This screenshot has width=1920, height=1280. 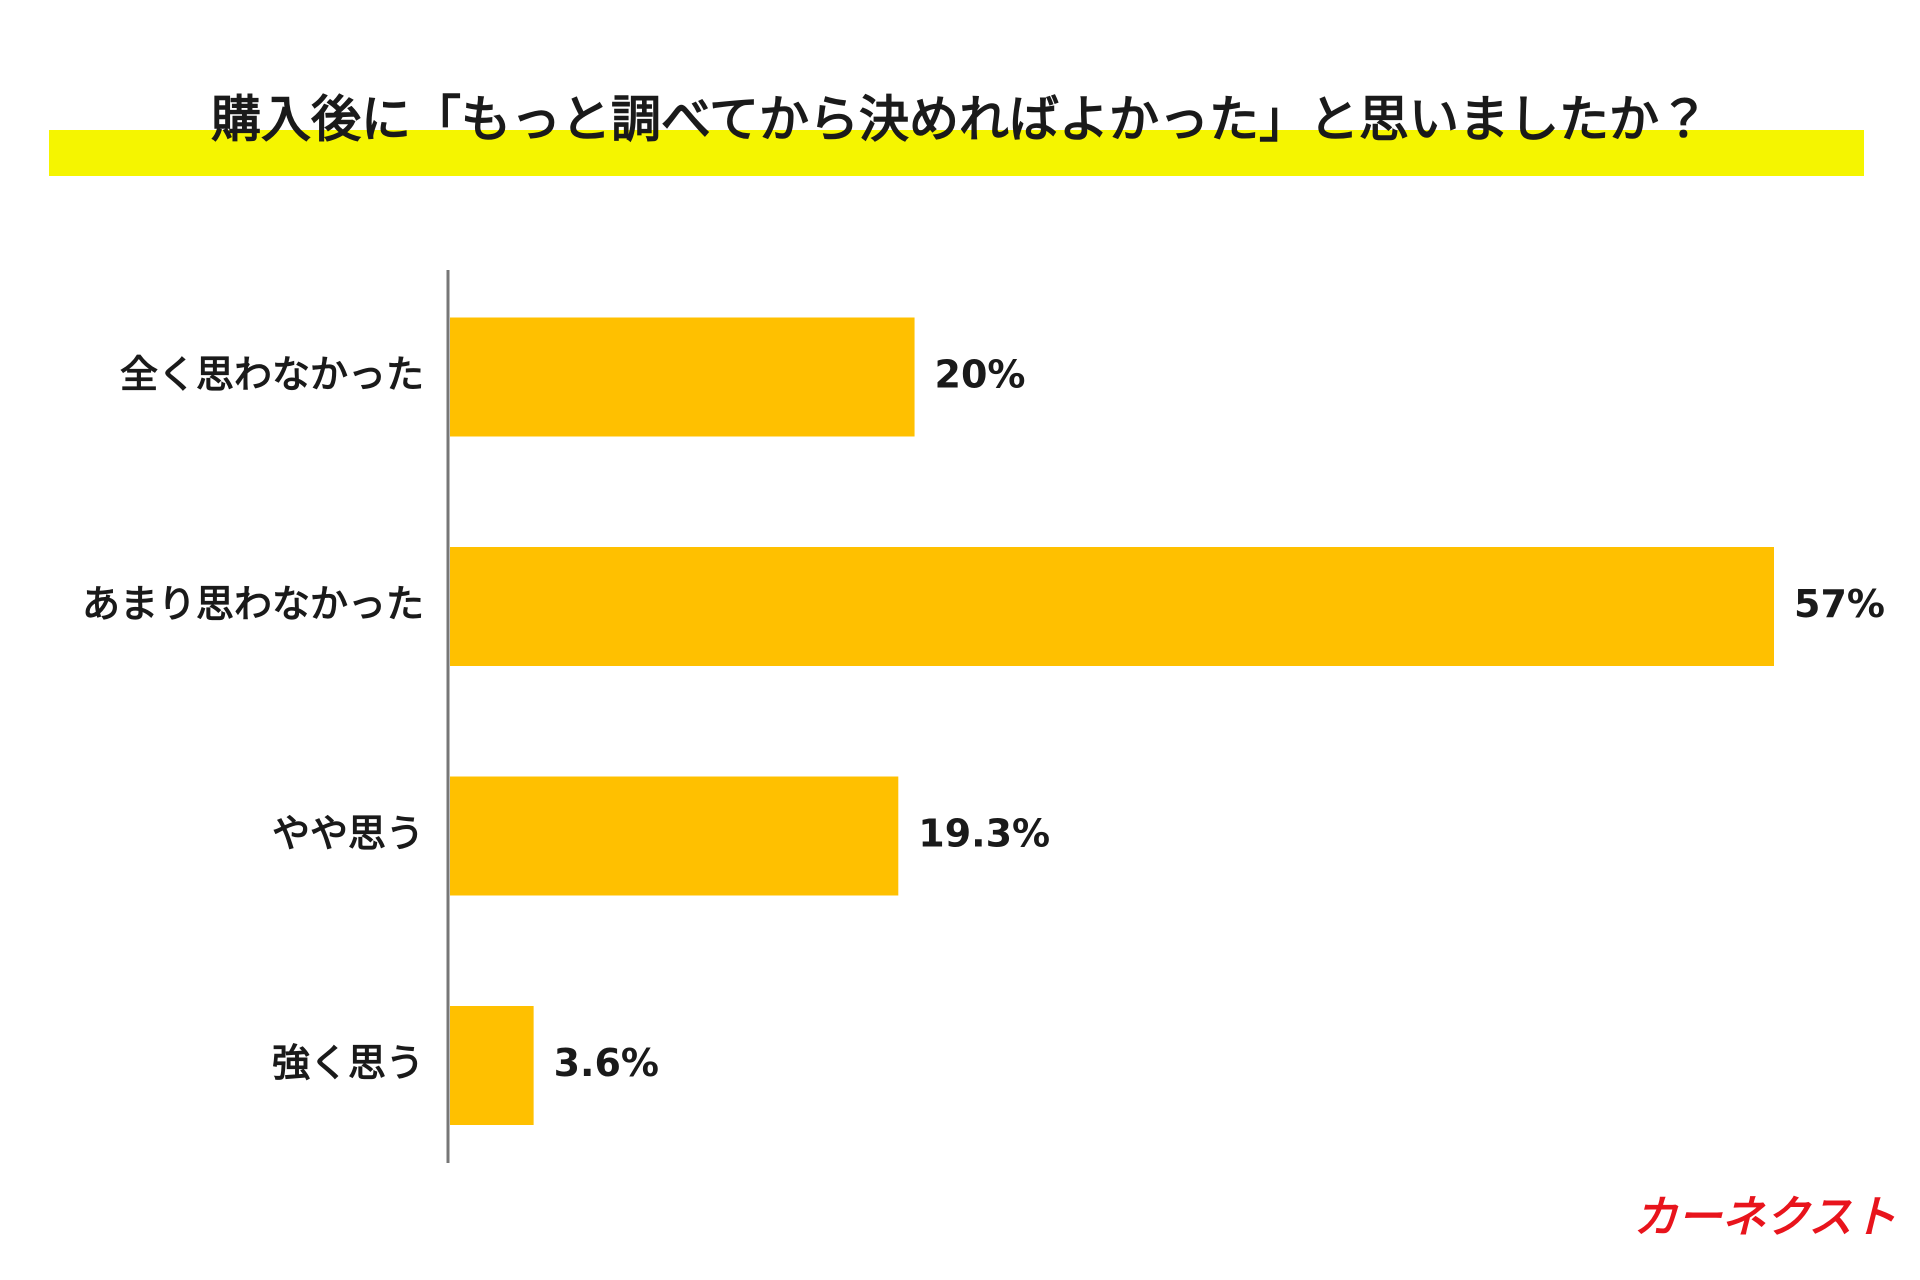 What do you see at coordinates (956, 153) in the screenshot?
I see `title-highlight` at bounding box center [956, 153].